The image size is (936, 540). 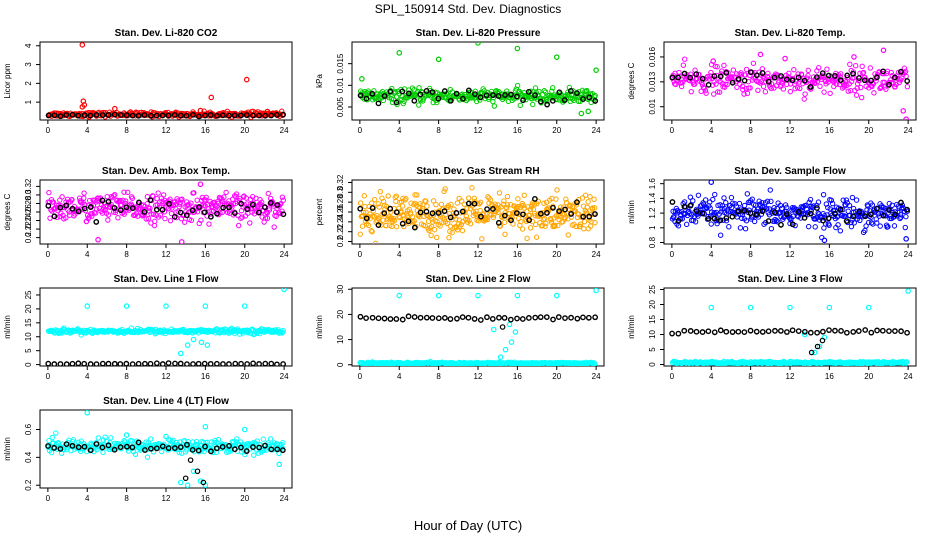 What do you see at coordinates (340, 212) in the screenshot?
I see `y-tick-label: 0.26` at bounding box center [340, 212].